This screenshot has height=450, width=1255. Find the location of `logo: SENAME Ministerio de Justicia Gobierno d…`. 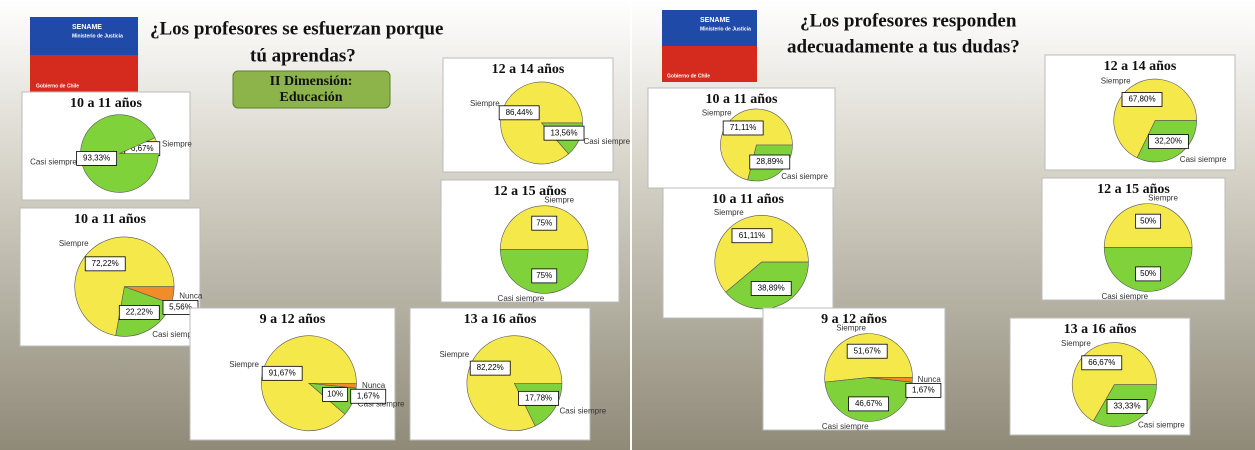

logo: SENAME Ministerio de Justicia Gobierno d… is located at coordinates (84, 54).